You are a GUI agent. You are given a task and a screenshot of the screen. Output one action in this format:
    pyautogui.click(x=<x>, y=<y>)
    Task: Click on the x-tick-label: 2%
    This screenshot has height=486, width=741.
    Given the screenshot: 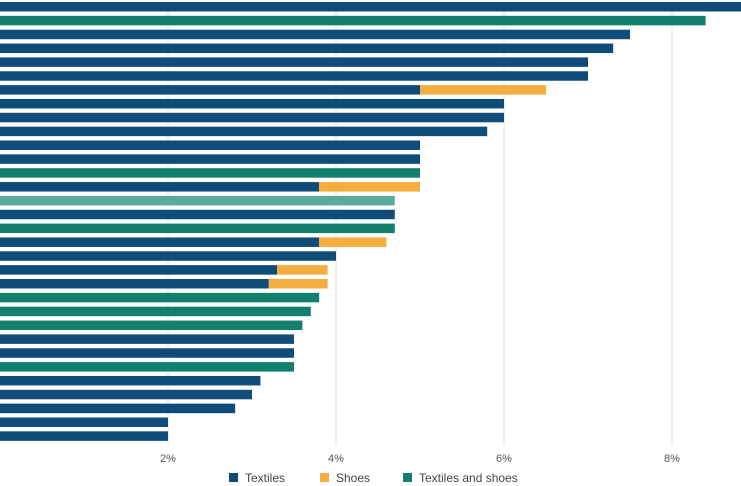 What is the action you would take?
    pyautogui.click(x=168, y=459)
    